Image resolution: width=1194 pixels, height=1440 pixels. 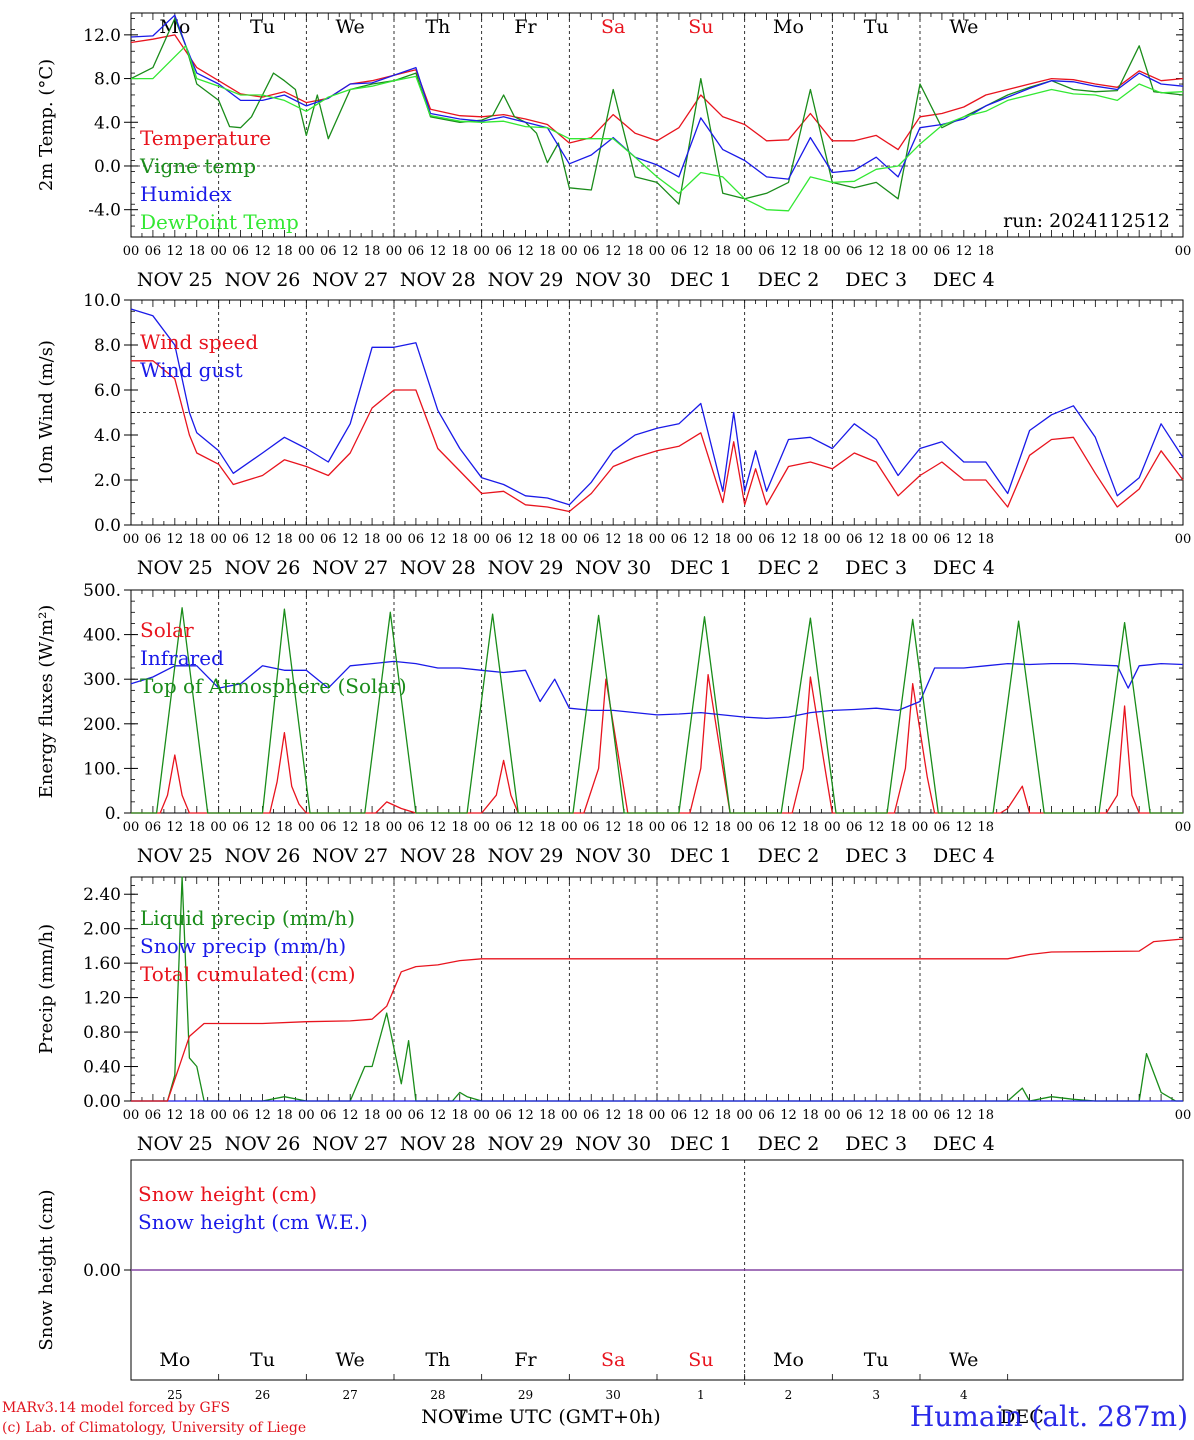 I want to click on x-axis-title: Time UTC (GMT+0h), so click(x=558, y=1417).